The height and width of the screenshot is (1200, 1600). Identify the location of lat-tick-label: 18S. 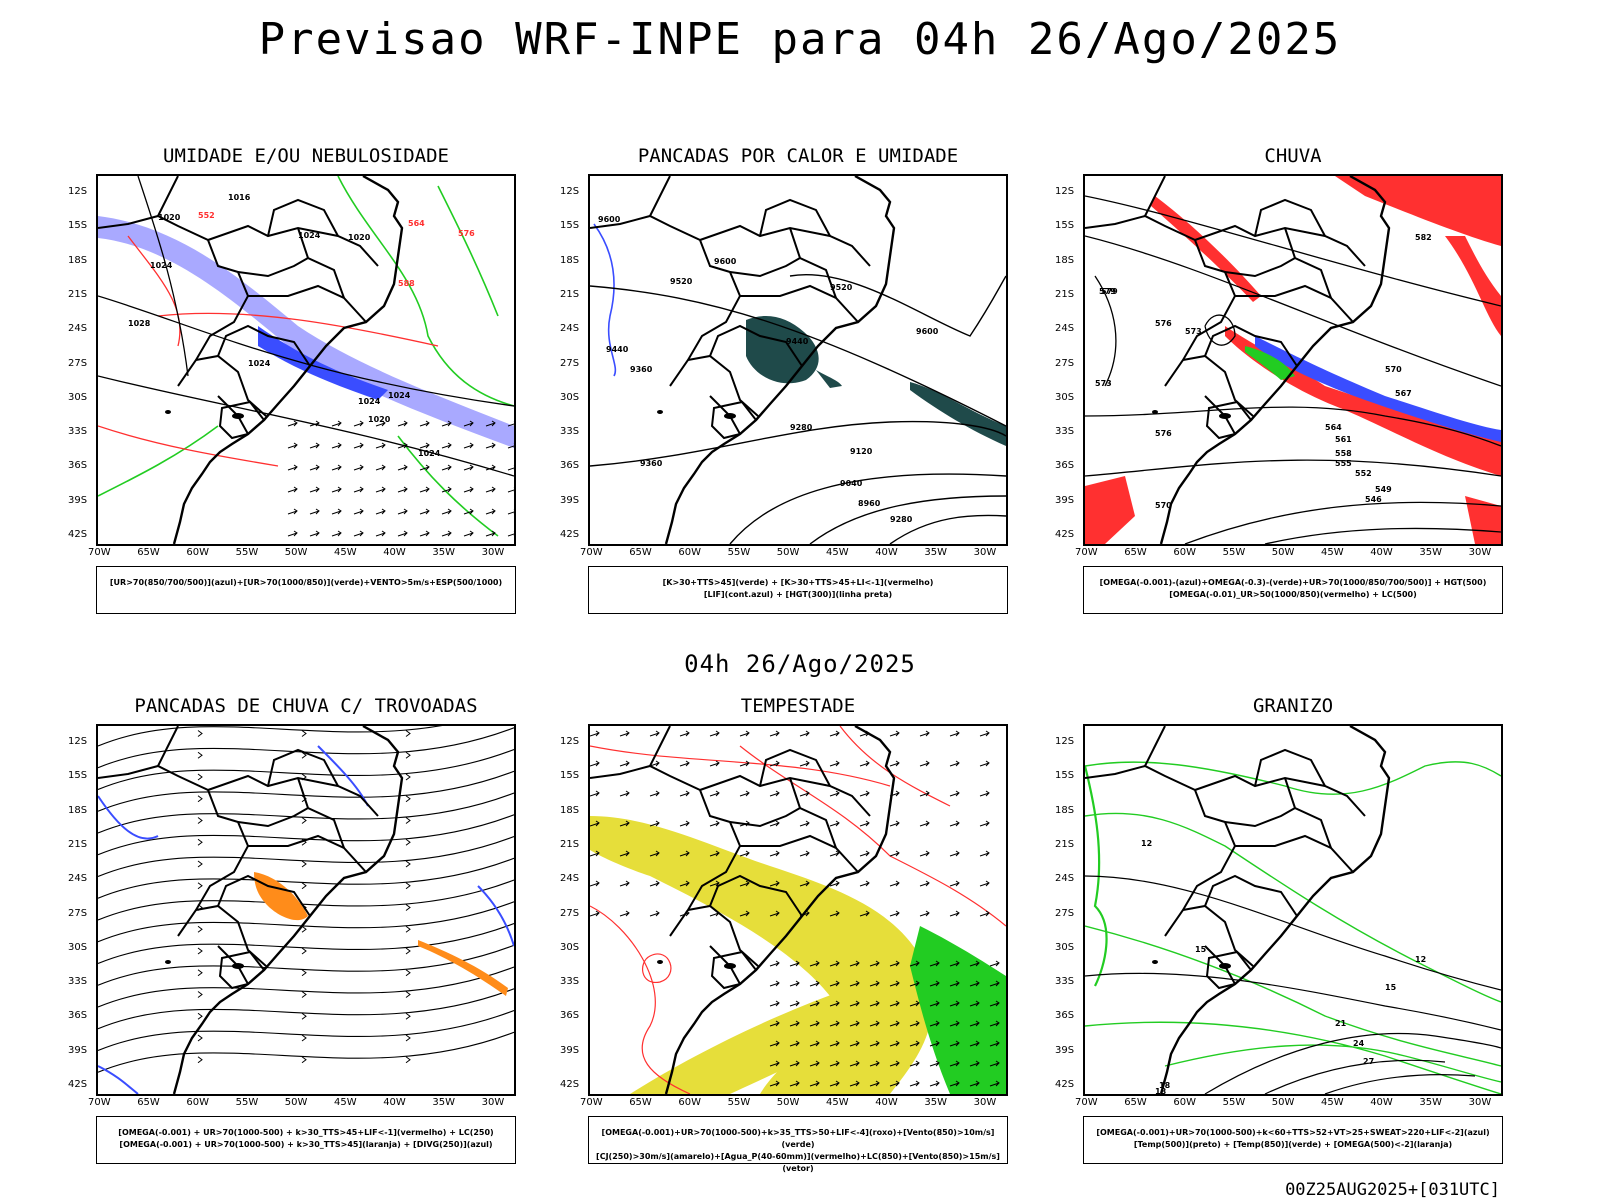
(1065, 260).